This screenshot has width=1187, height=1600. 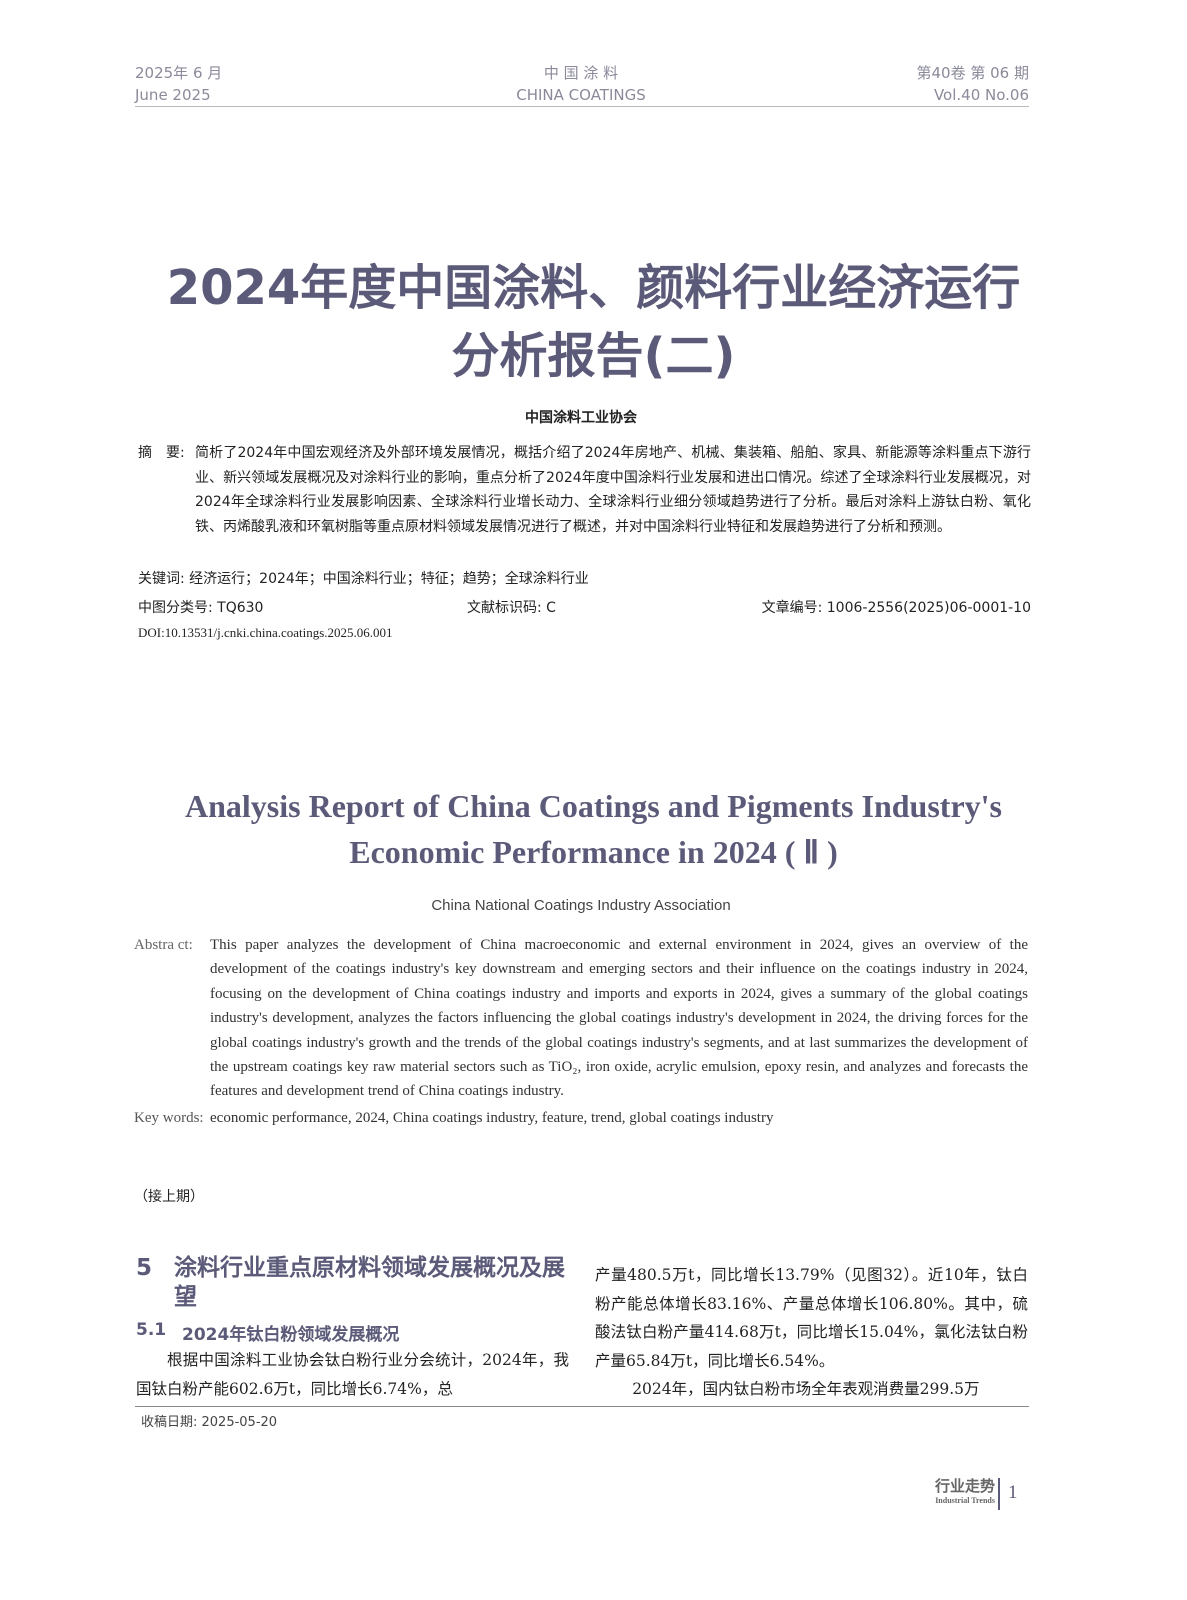 What do you see at coordinates (144, 1268) in the screenshot?
I see `section-5-number: 5` at bounding box center [144, 1268].